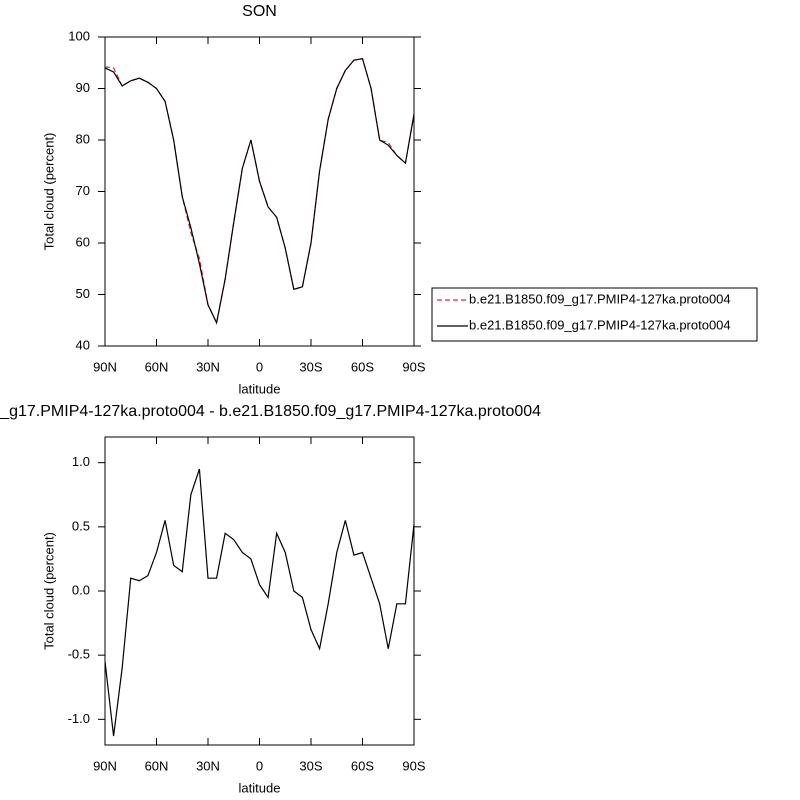  What do you see at coordinates (83, 138) in the screenshot?
I see `y-tick-label: 80` at bounding box center [83, 138].